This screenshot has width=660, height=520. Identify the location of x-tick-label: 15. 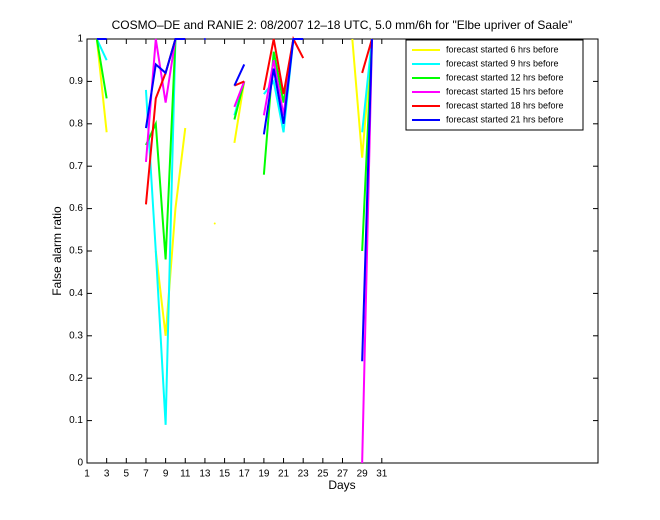
(225, 474).